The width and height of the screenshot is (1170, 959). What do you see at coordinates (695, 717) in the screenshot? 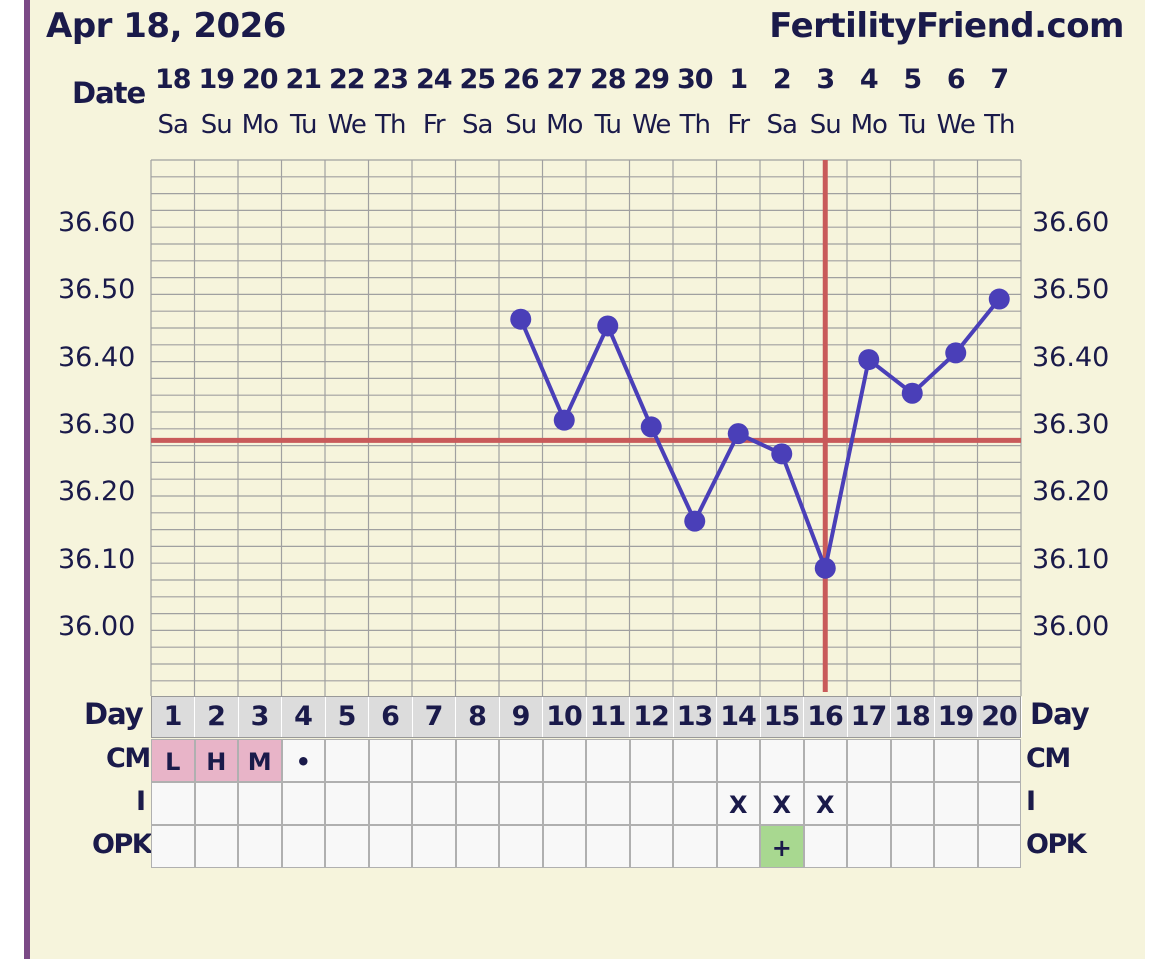
I see `cycle-day-label: 13` at bounding box center [695, 717].